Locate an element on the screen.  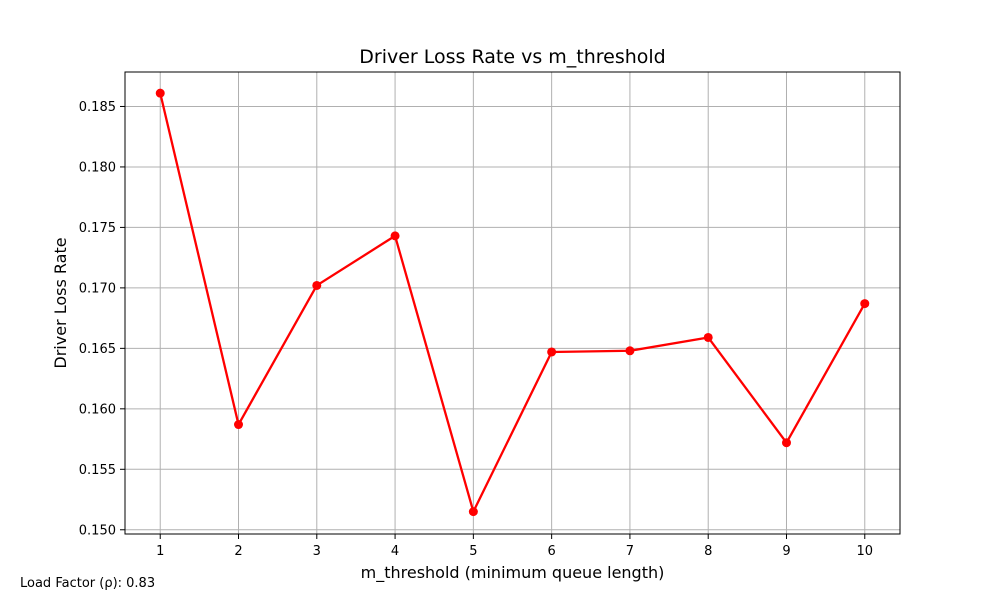
x-tick-label: 2 is located at coordinates (238, 551).